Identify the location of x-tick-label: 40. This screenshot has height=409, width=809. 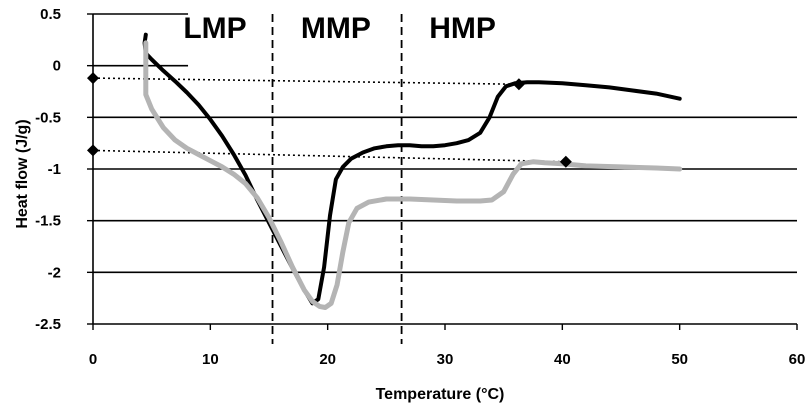
(562, 359).